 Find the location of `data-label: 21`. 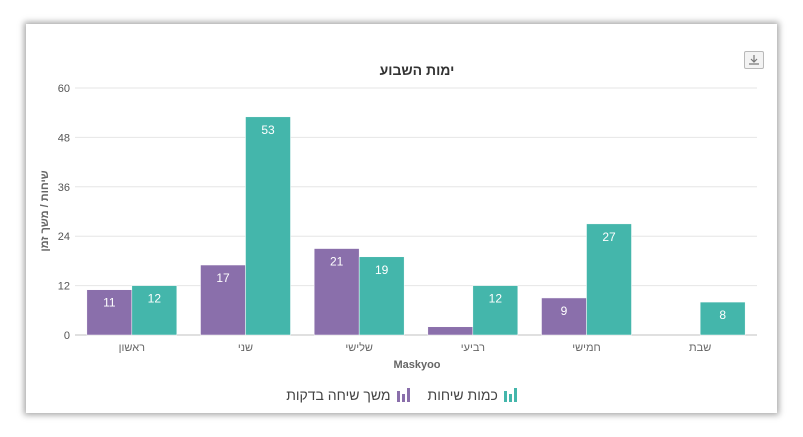

data-label: 21 is located at coordinates (337, 262).